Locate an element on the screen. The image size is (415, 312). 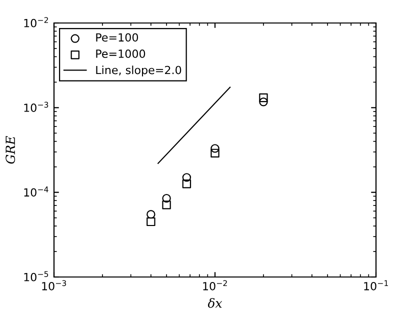
legend-label: Pe=1000 is located at coordinates (121, 54).